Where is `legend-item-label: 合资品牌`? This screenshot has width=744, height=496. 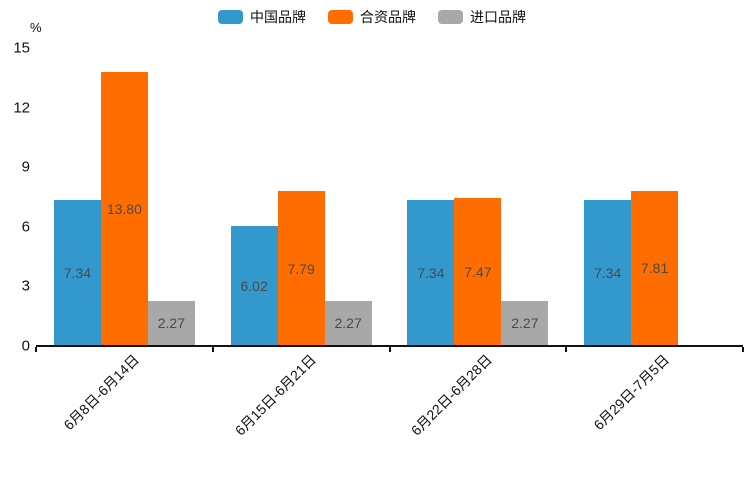 legend-item-label: 合资品牌 is located at coordinates (388, 17).